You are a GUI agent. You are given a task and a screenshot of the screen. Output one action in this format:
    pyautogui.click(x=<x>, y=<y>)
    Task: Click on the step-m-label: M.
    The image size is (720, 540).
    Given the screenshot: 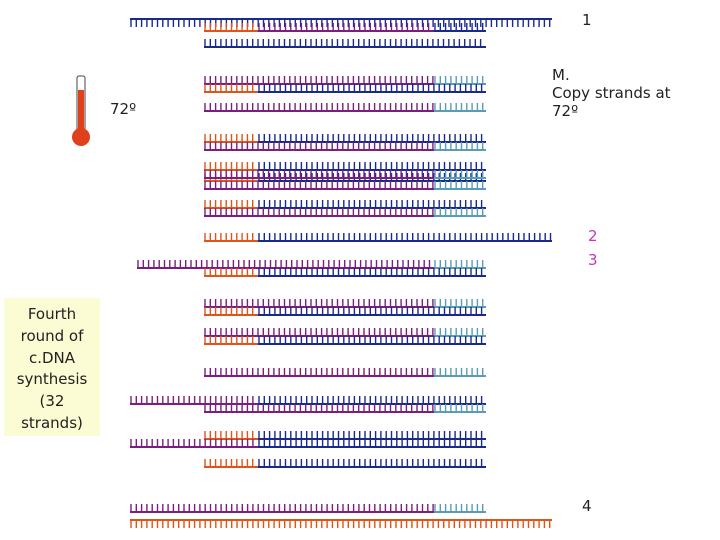 What is the action you would take?
    pyautogui.click(x=561, y=75)
    